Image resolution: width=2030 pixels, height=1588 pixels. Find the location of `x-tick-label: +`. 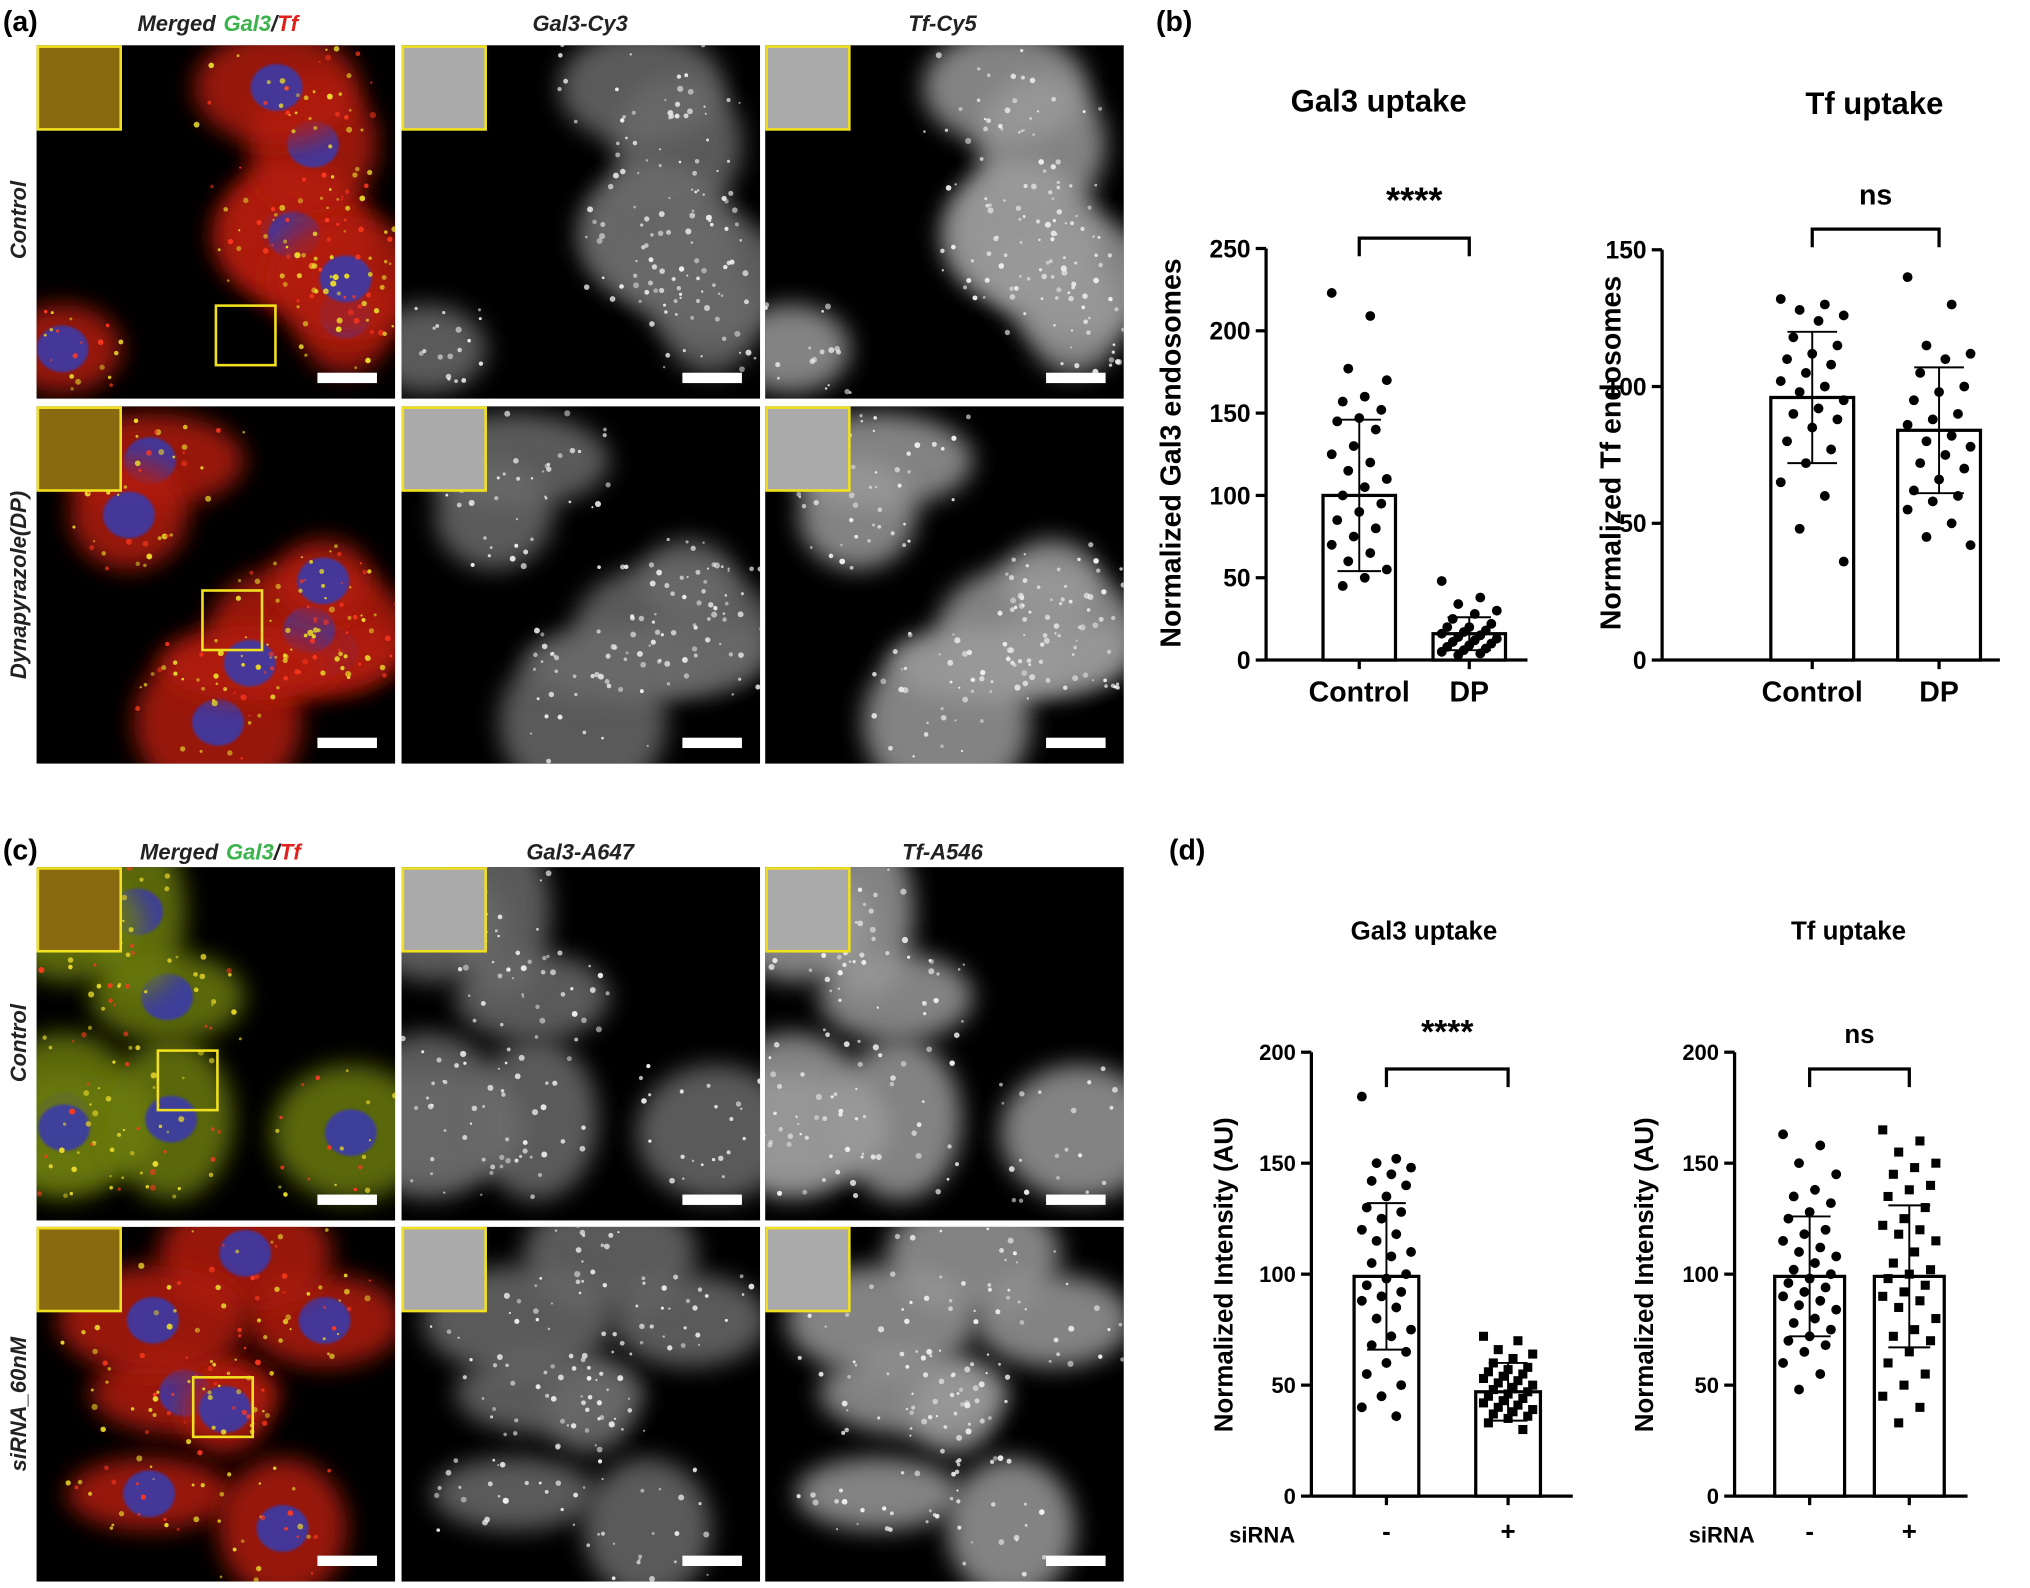

x-tick-label: + is located at coordinates (1909, 1532).